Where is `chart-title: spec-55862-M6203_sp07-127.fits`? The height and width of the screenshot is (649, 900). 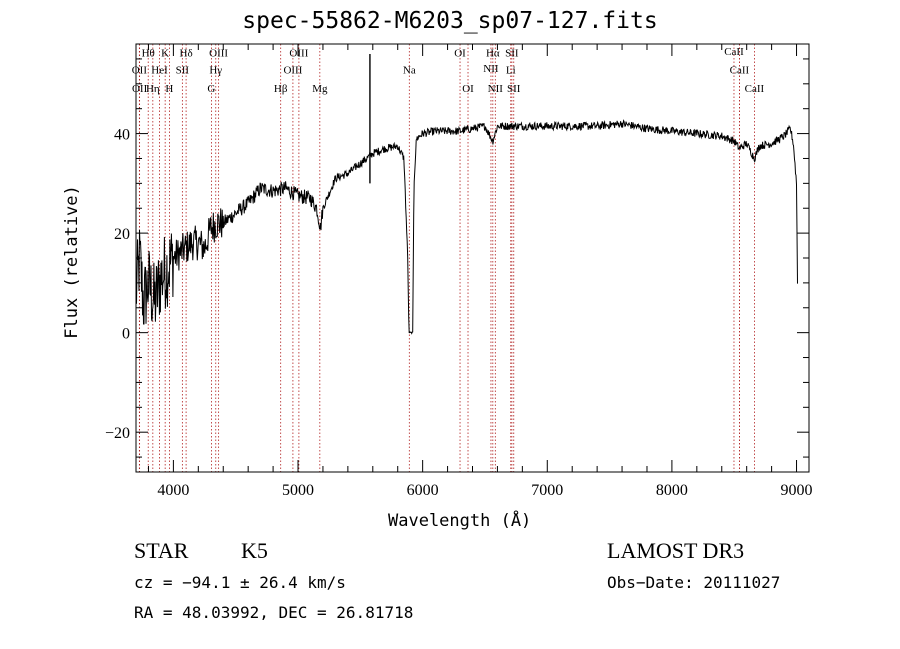
chart-title: spec-55862-M6203_sp07-127.fits is located at coordinates (450, 21).